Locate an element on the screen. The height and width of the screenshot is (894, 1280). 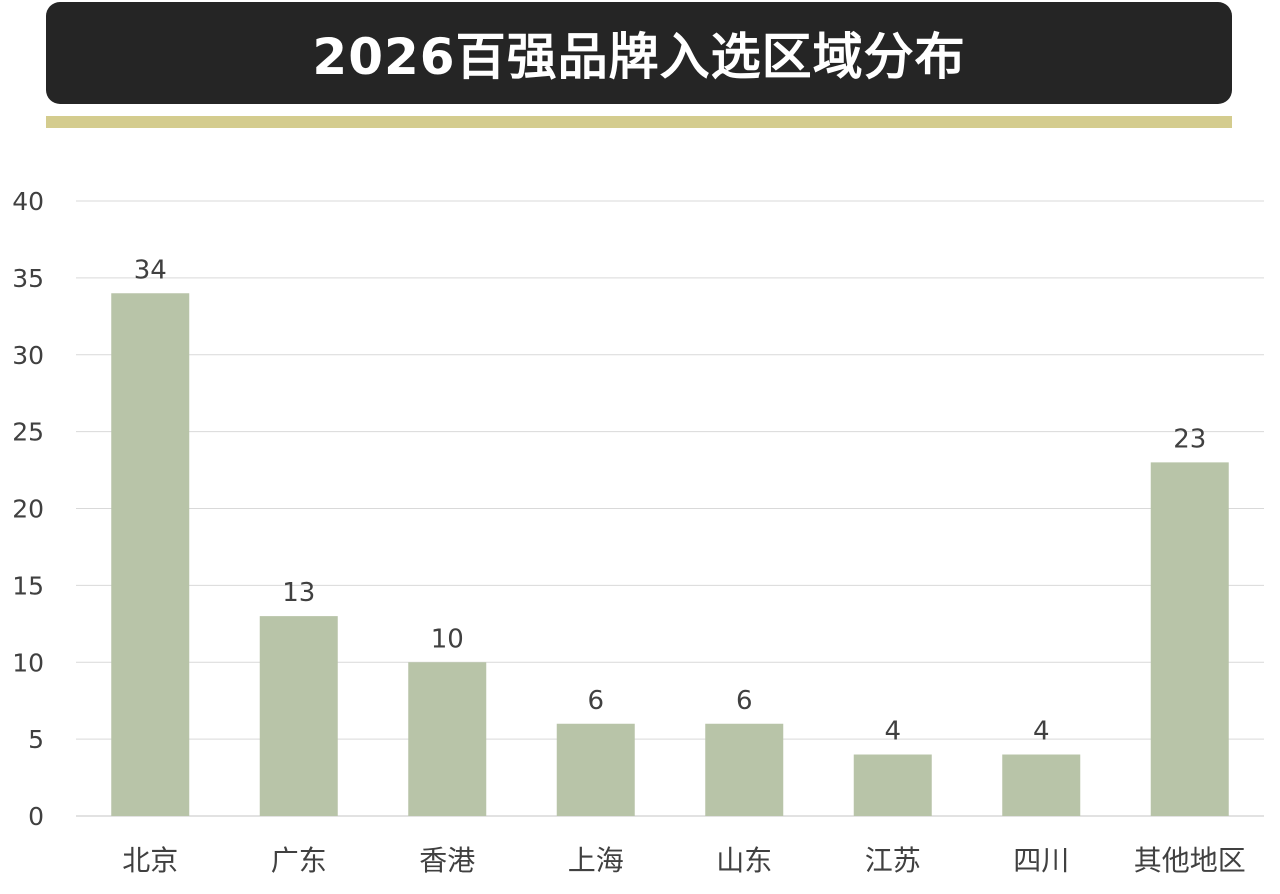
x-category-label: 山东 is located at coordinates (744, 860).